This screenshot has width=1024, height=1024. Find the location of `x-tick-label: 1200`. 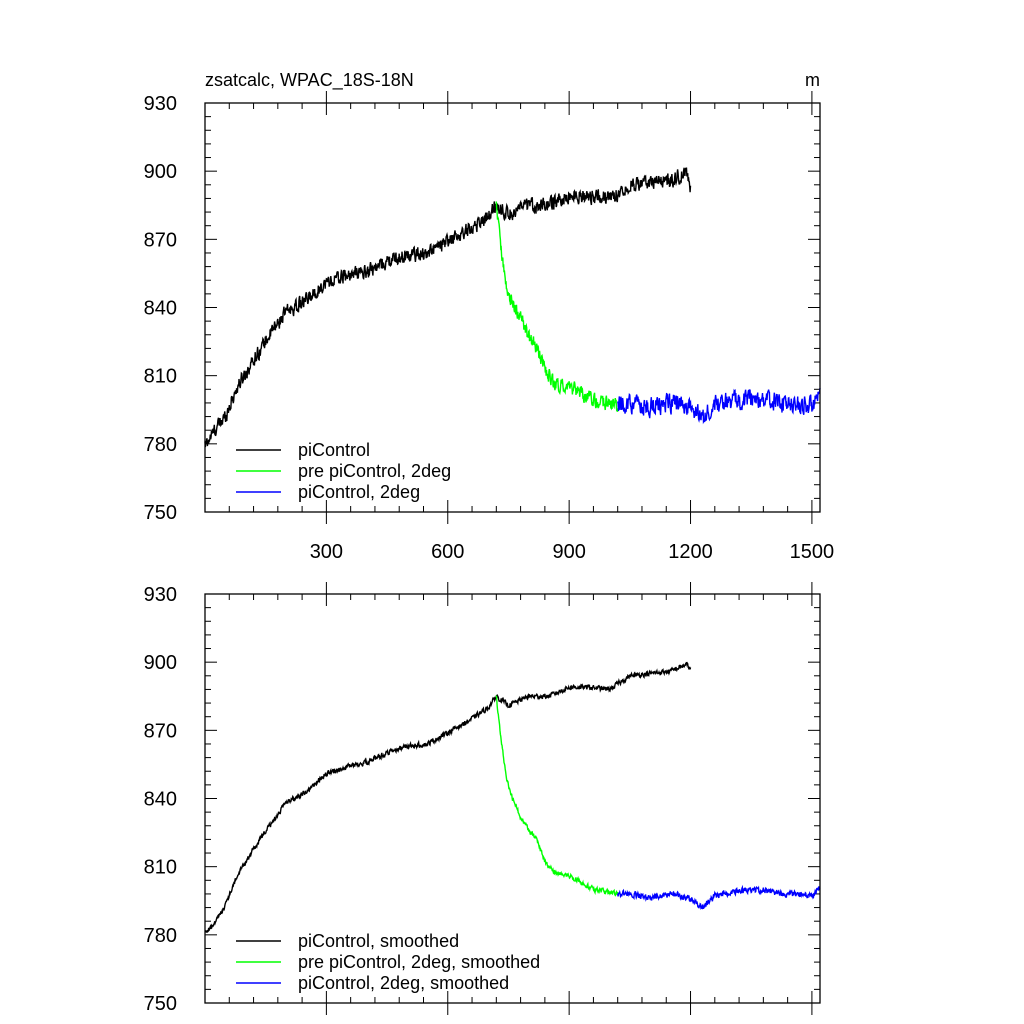

x-tick-label: 1200 is located at coordinates (690, 552).